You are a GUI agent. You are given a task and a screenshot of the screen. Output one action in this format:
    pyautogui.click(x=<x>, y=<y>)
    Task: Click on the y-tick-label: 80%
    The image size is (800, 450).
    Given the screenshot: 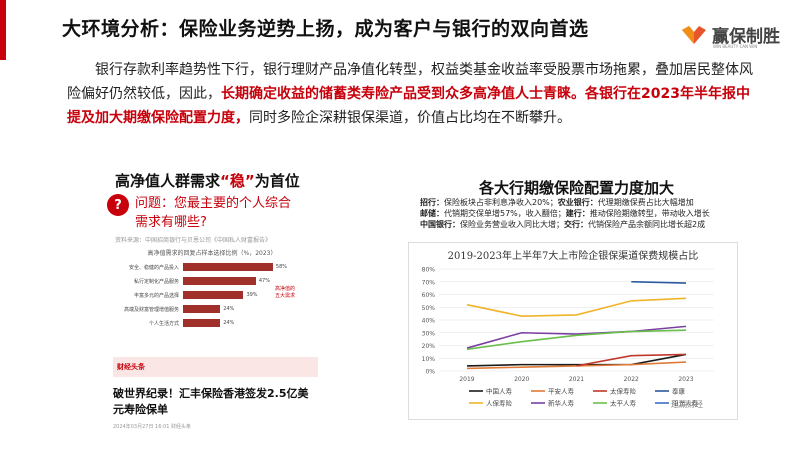 What is the action you would take?
    pyautogui.click(x=429, y=270)
    